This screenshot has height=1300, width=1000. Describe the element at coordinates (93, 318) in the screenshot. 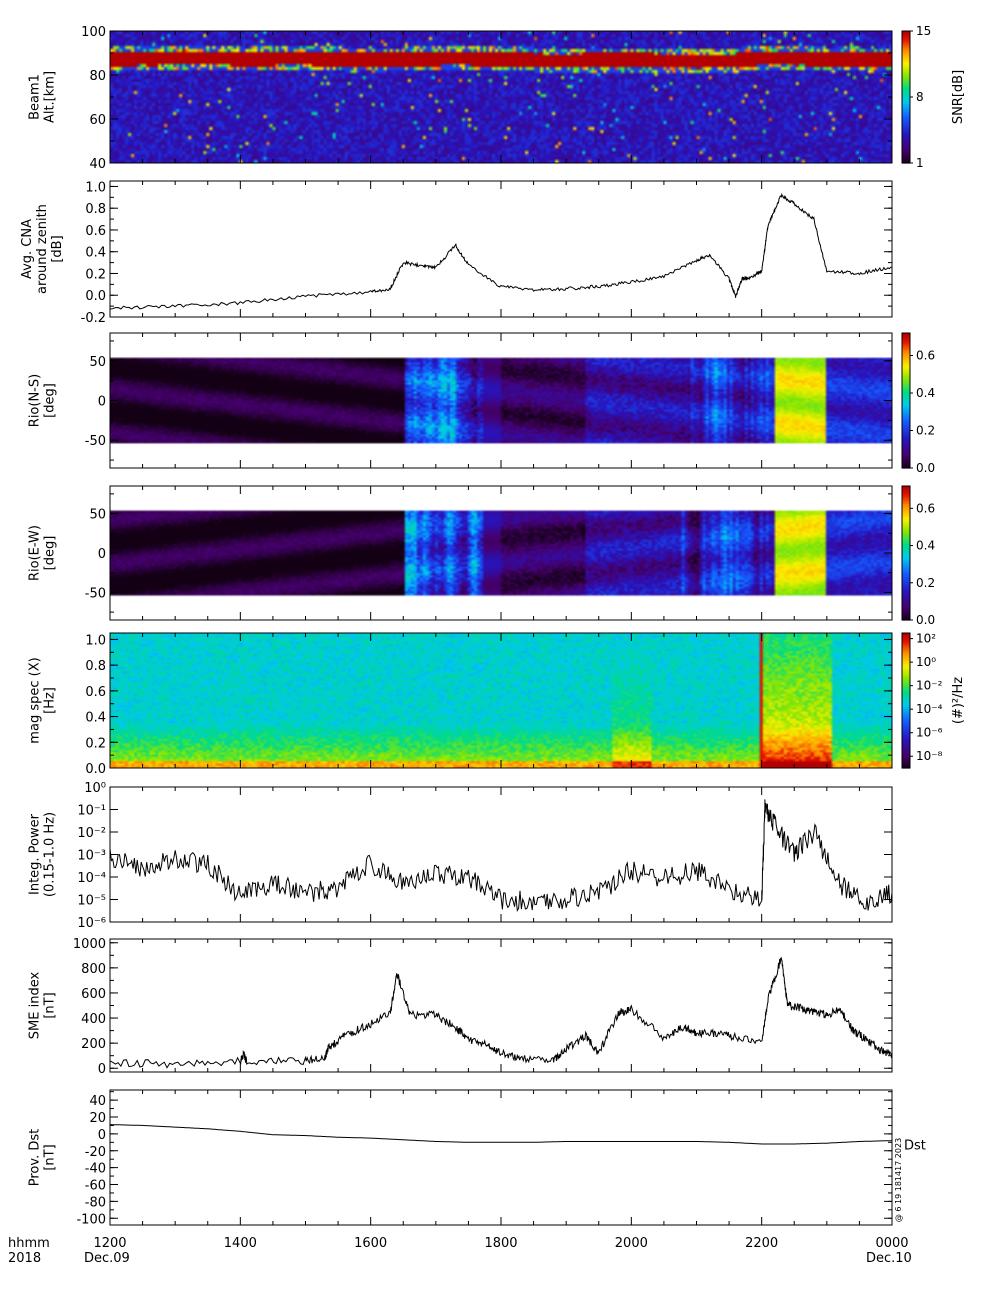

I see `y-tick-label: -0.2` at that location.